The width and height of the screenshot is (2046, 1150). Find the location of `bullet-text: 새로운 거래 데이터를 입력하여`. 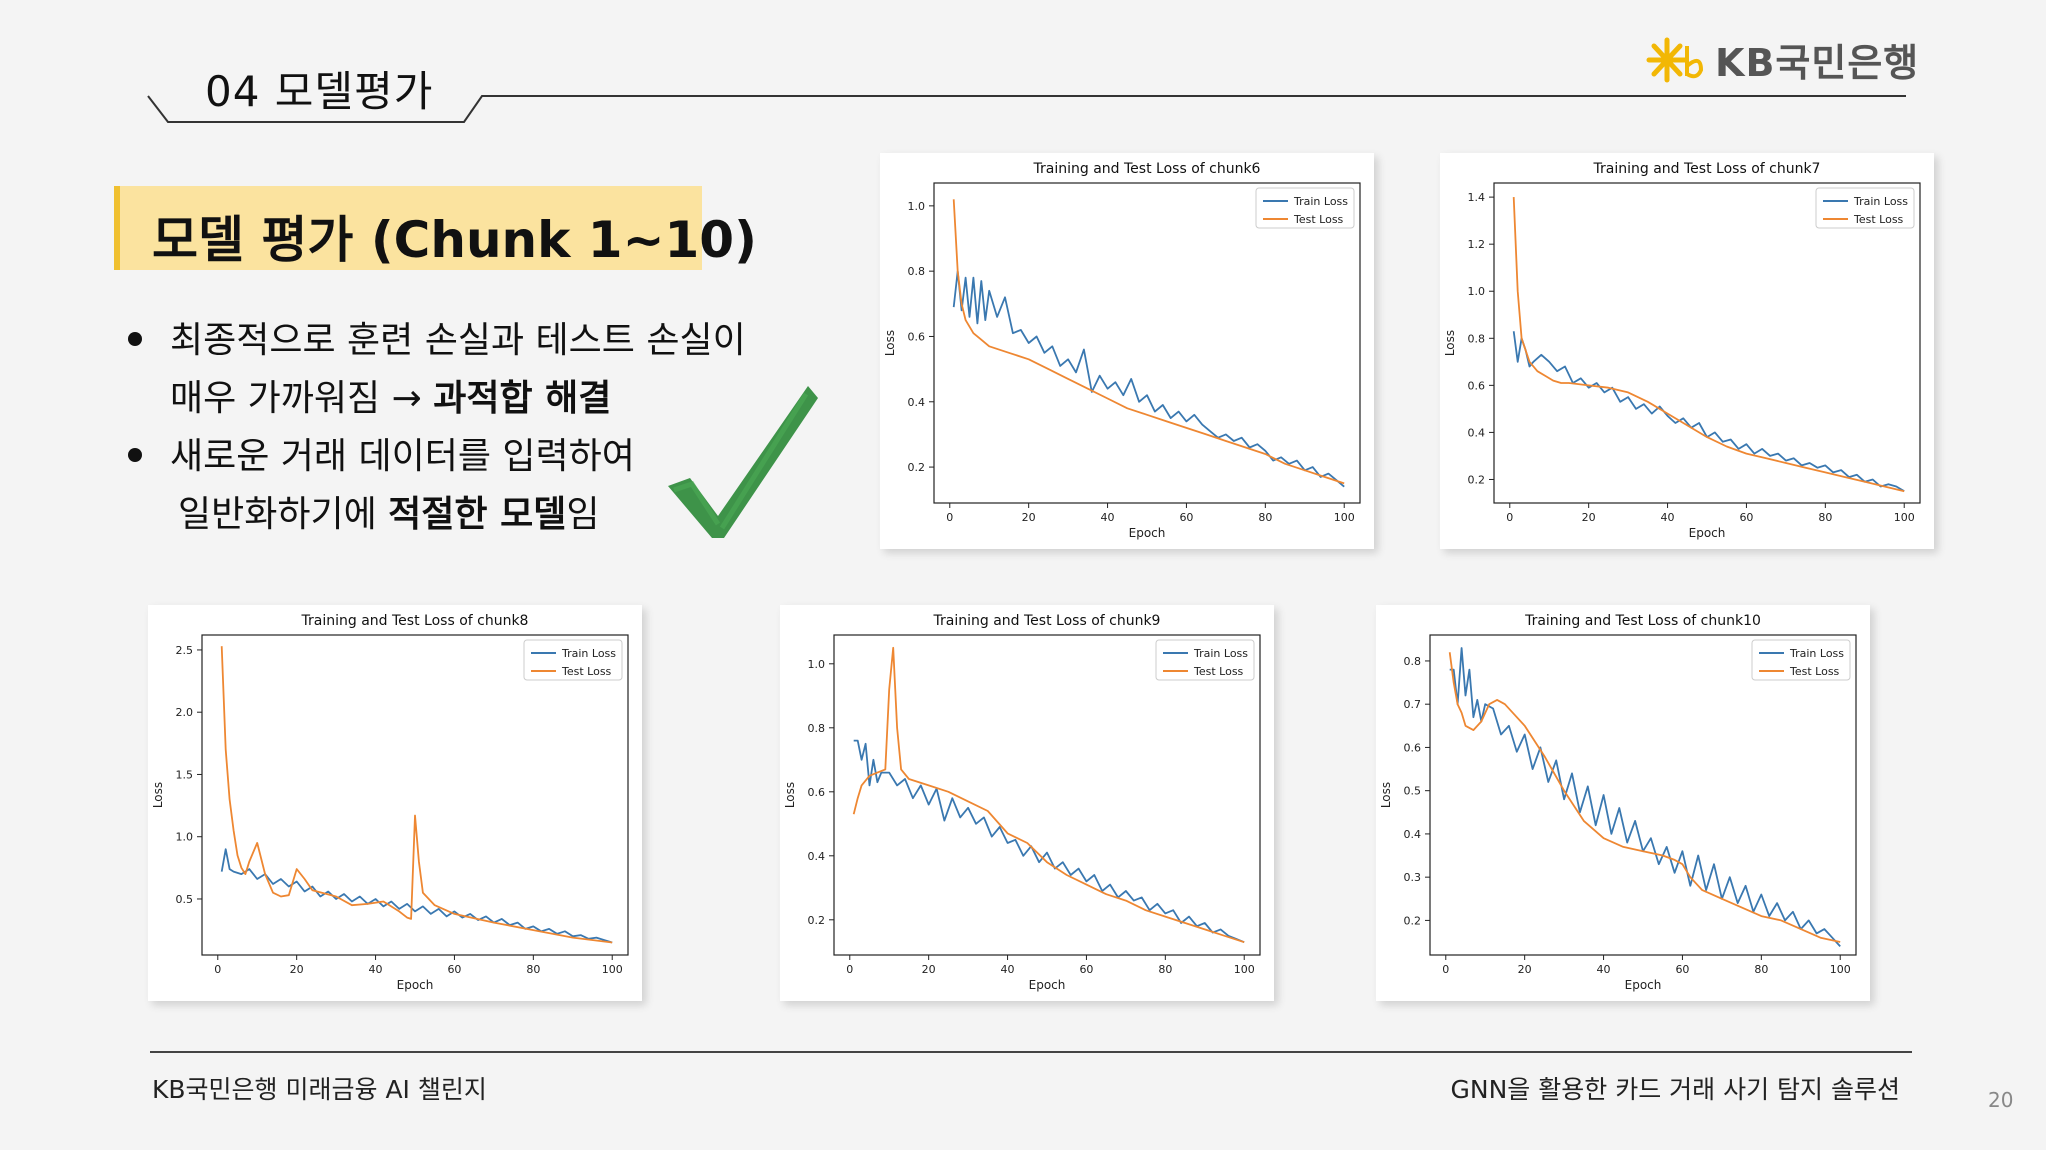

bullet-text: 새로운 거래 데이터를 입력하여 is located at coordinates (402, 456).